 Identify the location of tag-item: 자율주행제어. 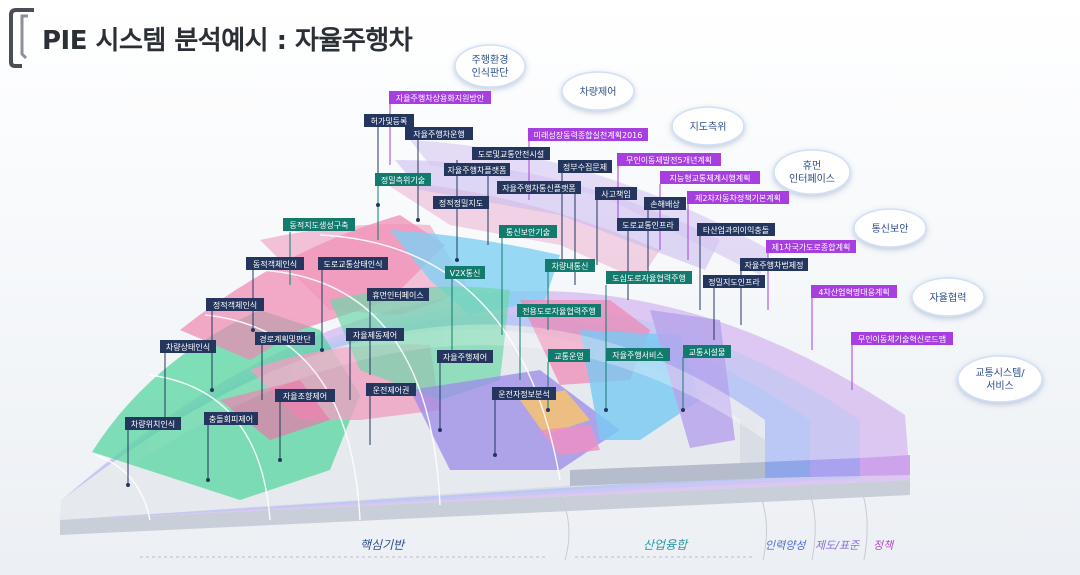
(465, 356).